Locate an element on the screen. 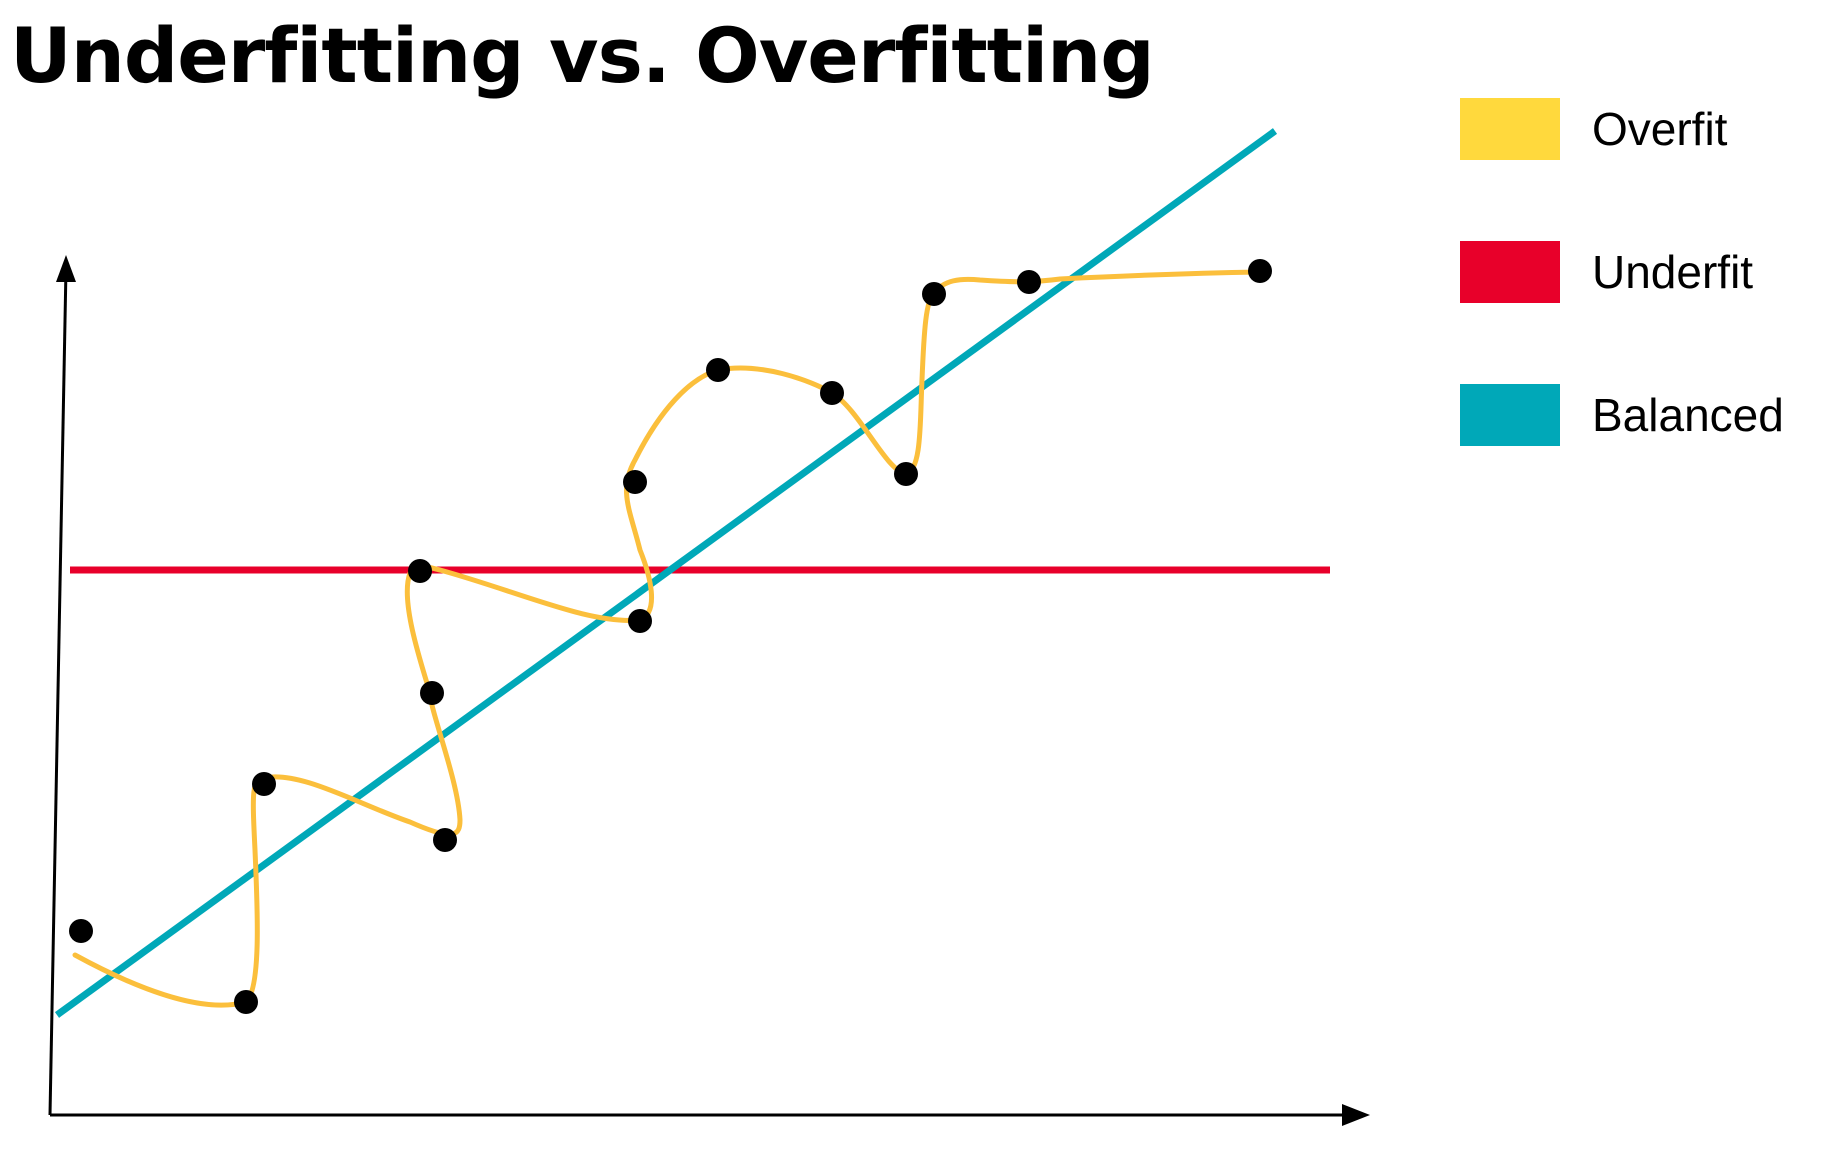 The width and height of the screenshot is (1832, 1164). legend-swatch-balanced is located at coordinates (1510, 415).